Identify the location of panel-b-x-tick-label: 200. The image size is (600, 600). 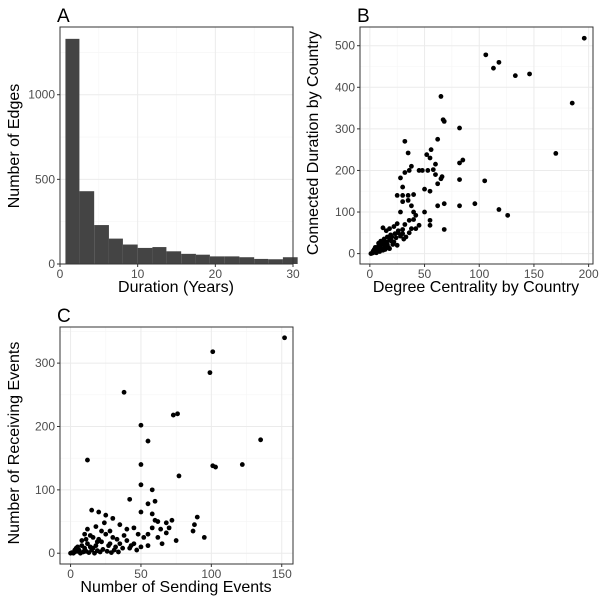
(589, 274).